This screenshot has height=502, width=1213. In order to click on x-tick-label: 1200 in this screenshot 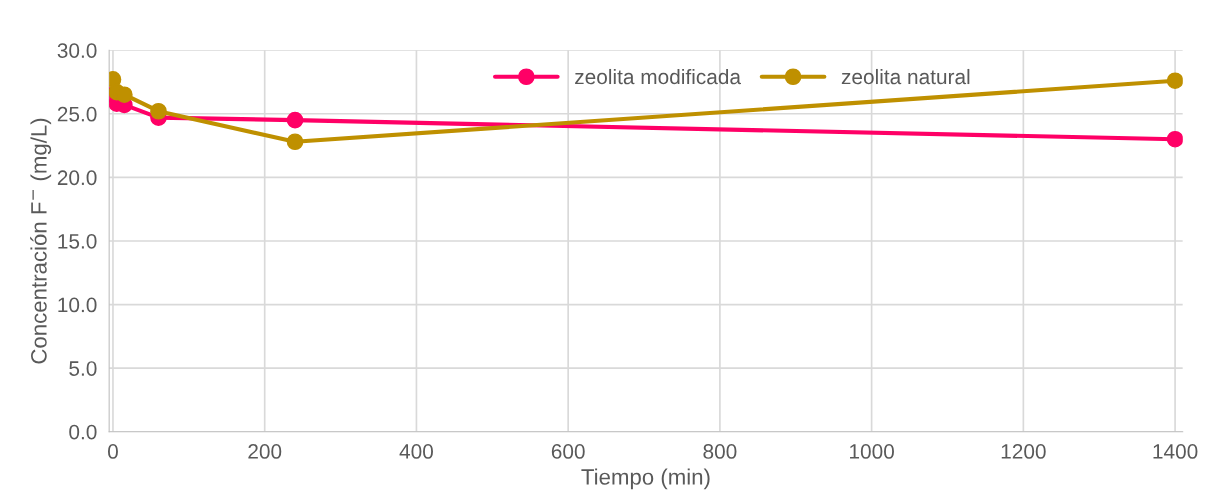, I will do `click(1023, 451)`.